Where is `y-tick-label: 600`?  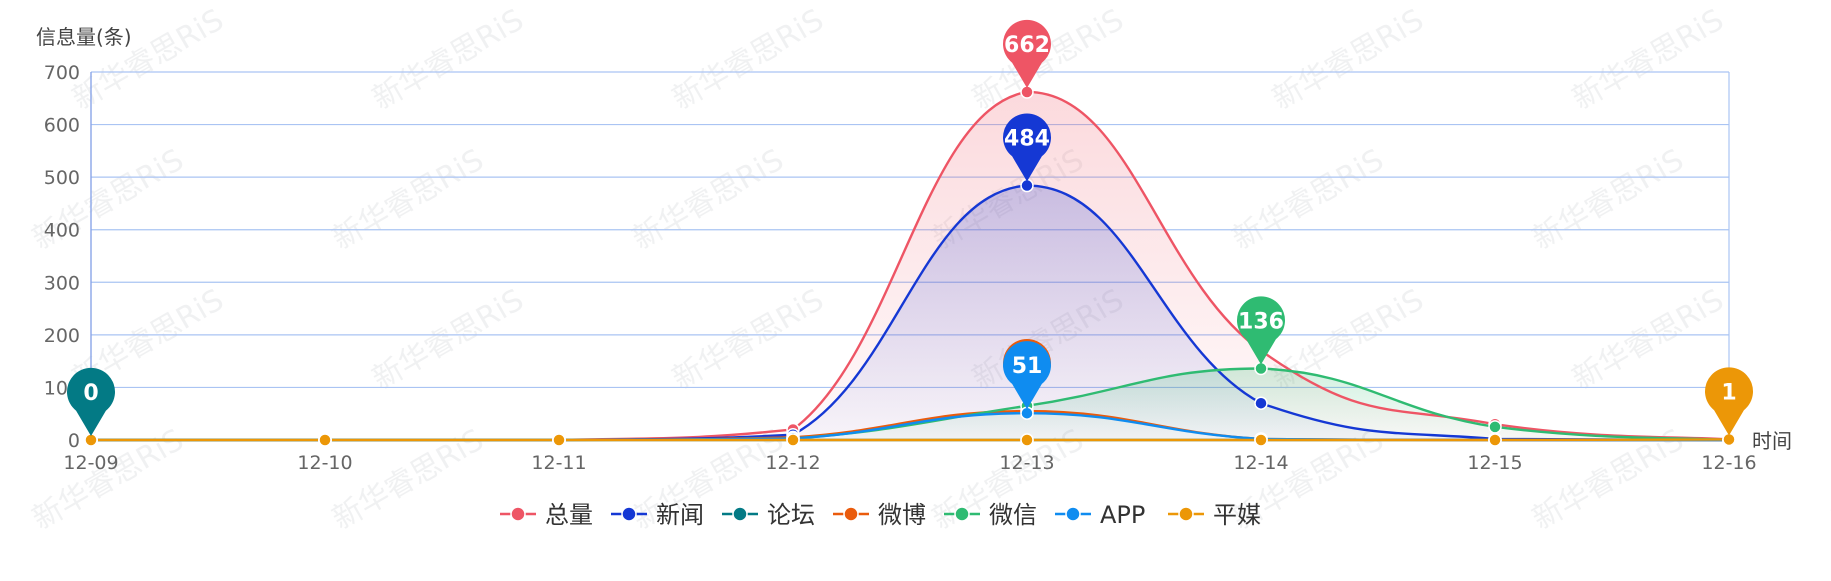
y-tick-label: 600 is located at coordinates (62, 126).